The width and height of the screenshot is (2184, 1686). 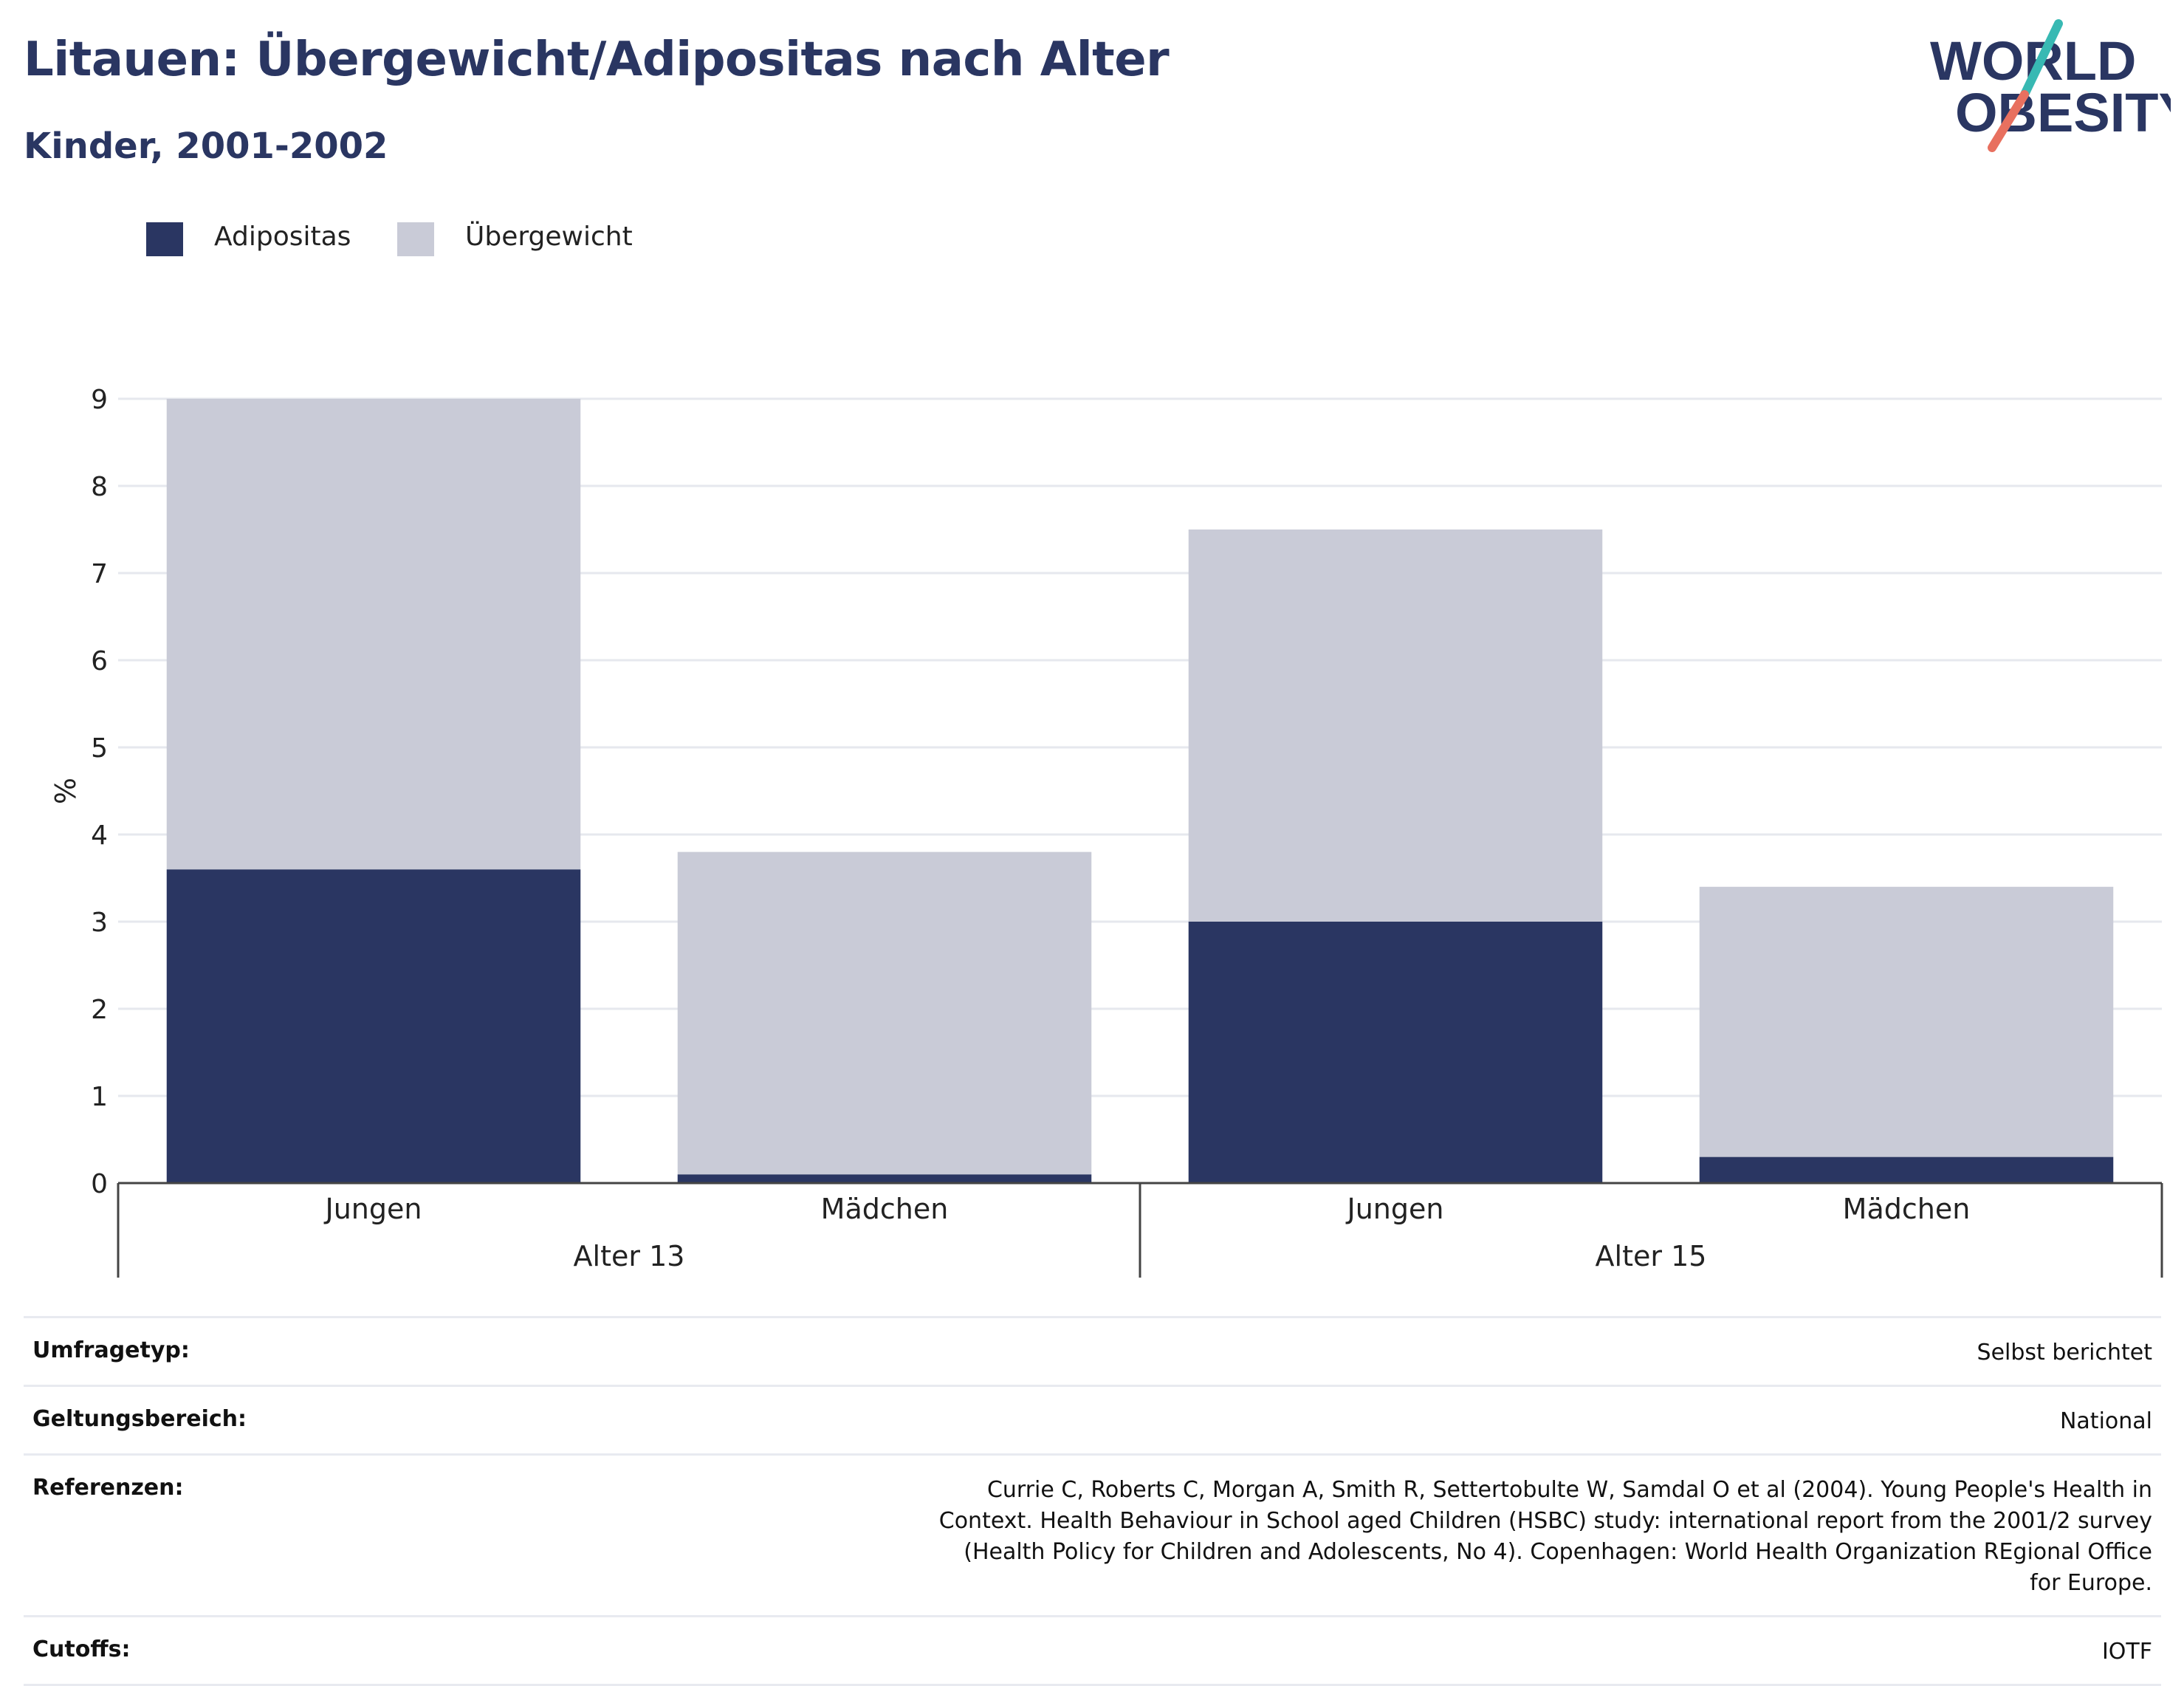 I want to click on info-row-cutoffs: Cutoffs: IOTF, so click(x=1093, y=1650).